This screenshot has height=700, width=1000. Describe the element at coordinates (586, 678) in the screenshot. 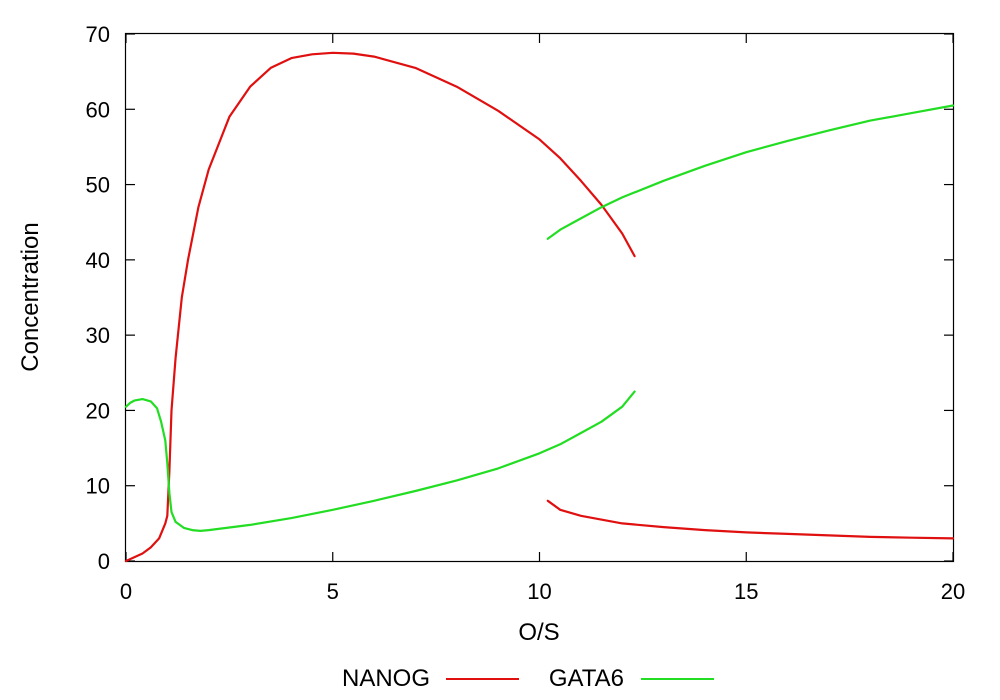

I see `legend-label-gata6: GATA6` at that location.